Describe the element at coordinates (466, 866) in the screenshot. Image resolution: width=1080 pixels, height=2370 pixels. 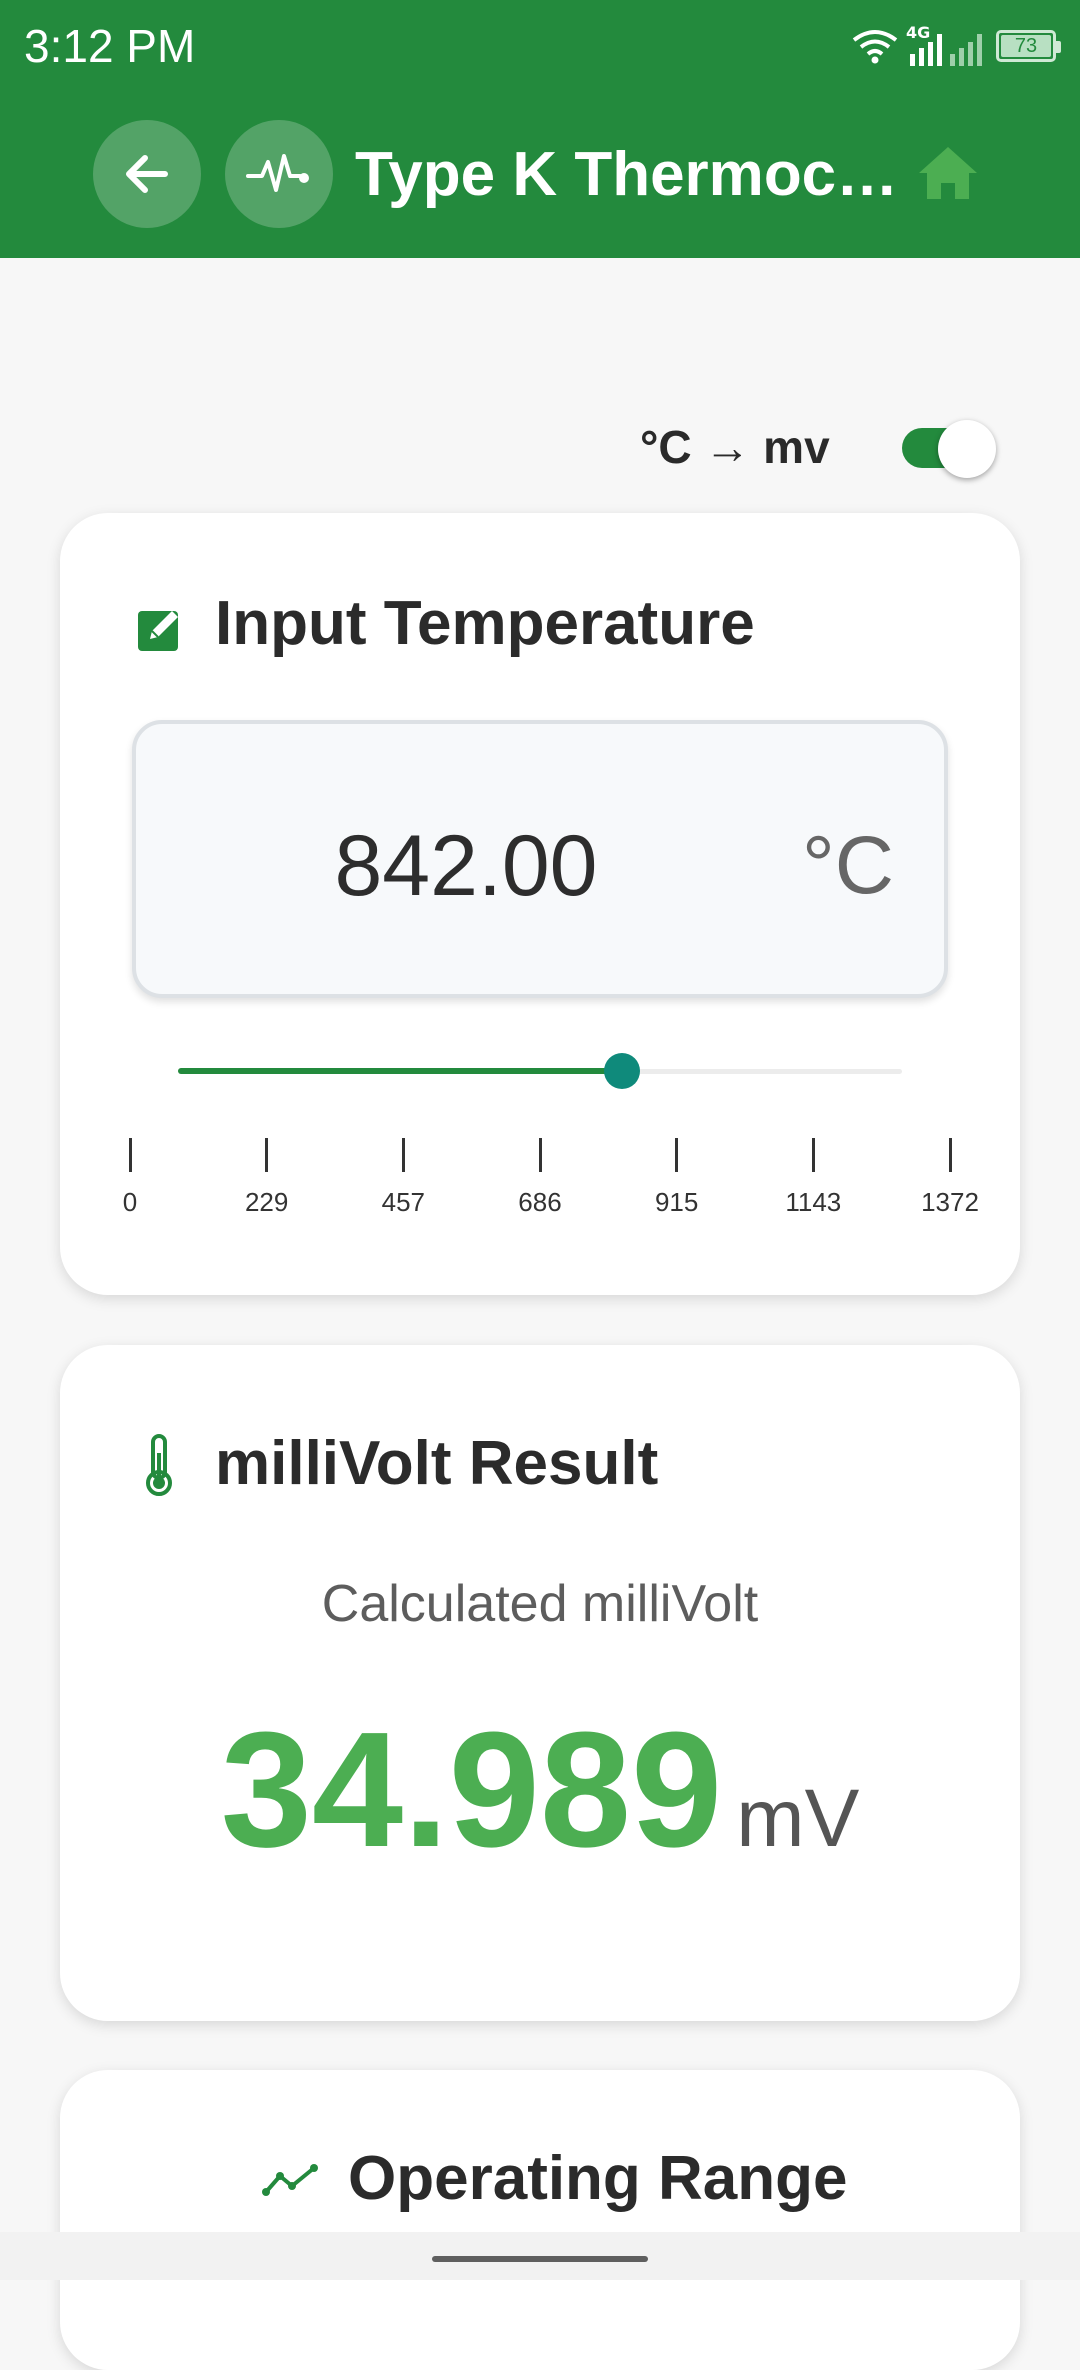
I see `temperature-value: 842.00` at that location.